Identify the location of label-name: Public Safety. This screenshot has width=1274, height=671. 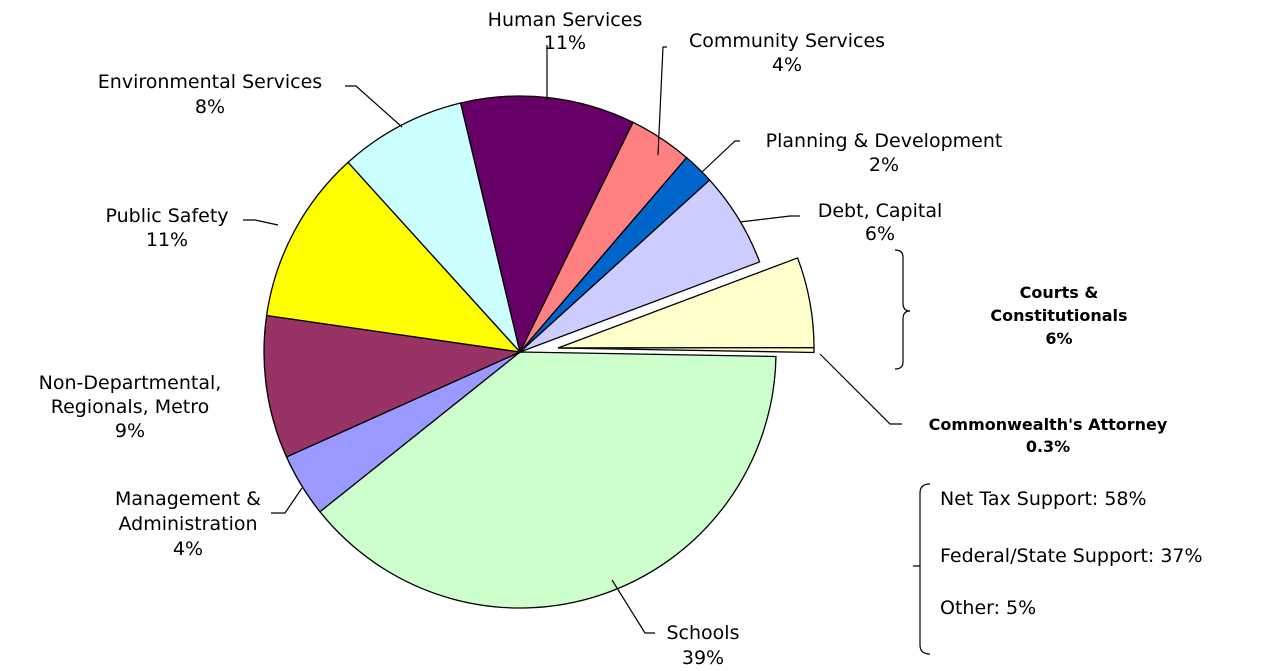
(166, 216).